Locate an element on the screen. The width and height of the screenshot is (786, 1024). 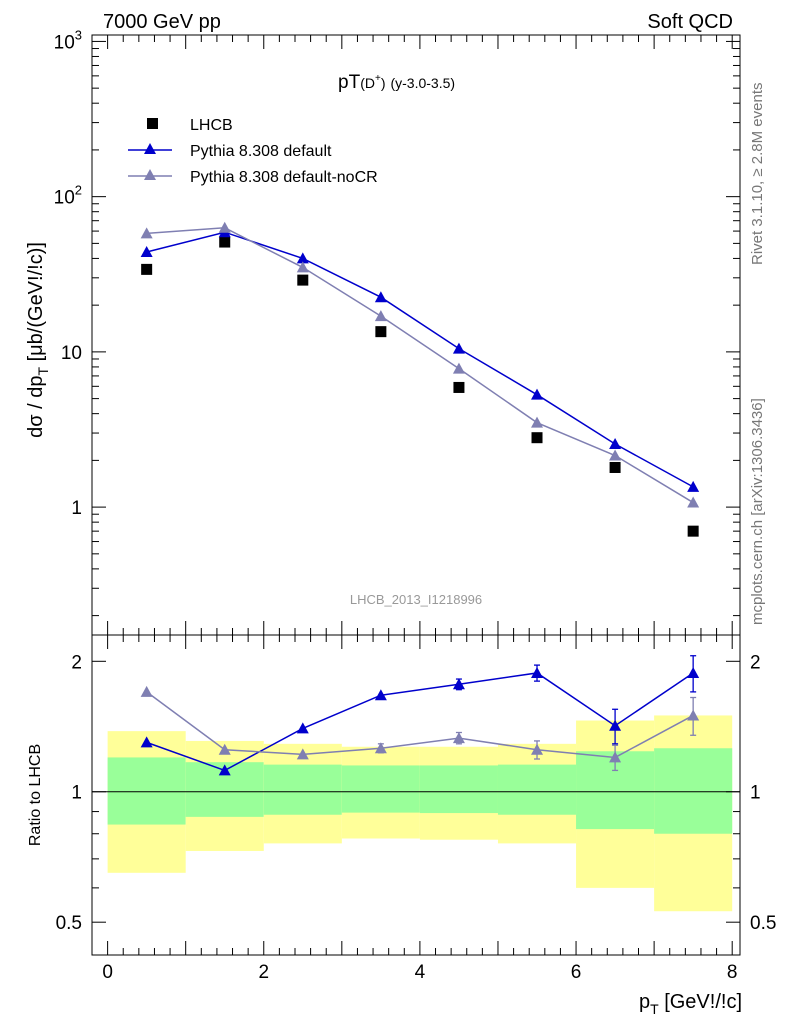
main-y-tick-label: 10 is located at coordinates (71, 353).